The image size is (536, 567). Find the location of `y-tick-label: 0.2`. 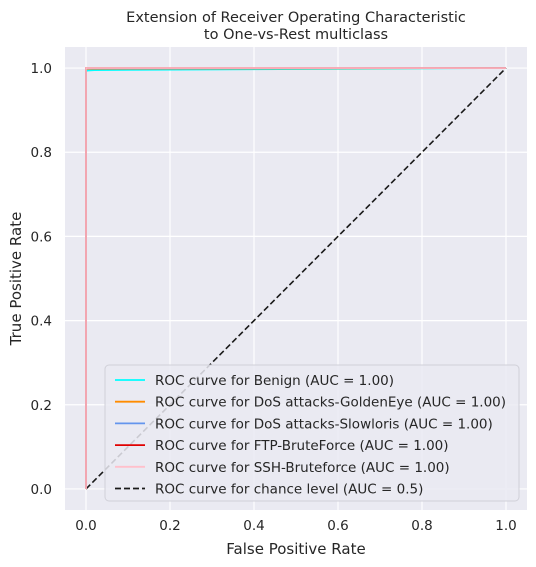

y-tick-label: 0.2 is located at coordinates (41, 406).